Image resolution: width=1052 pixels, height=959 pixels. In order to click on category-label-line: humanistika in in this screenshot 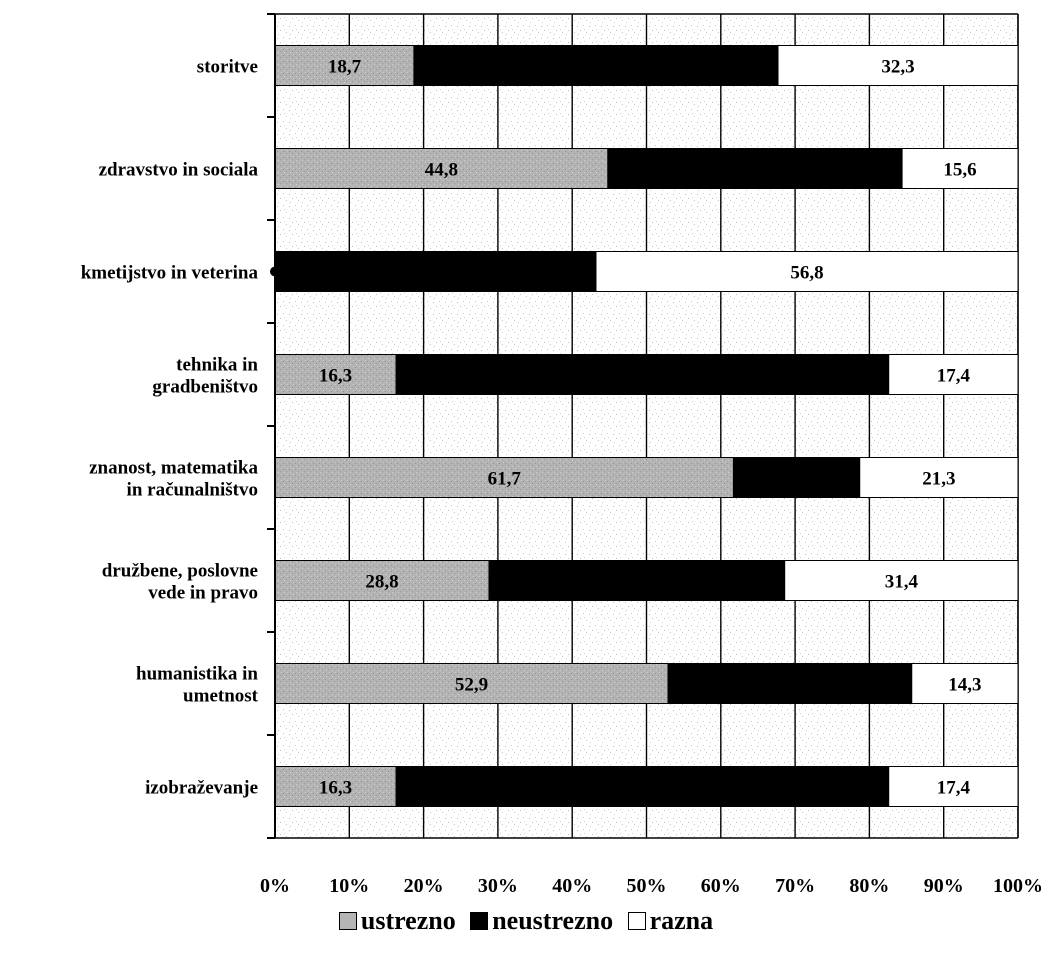, I will do `click(197, 674)`.